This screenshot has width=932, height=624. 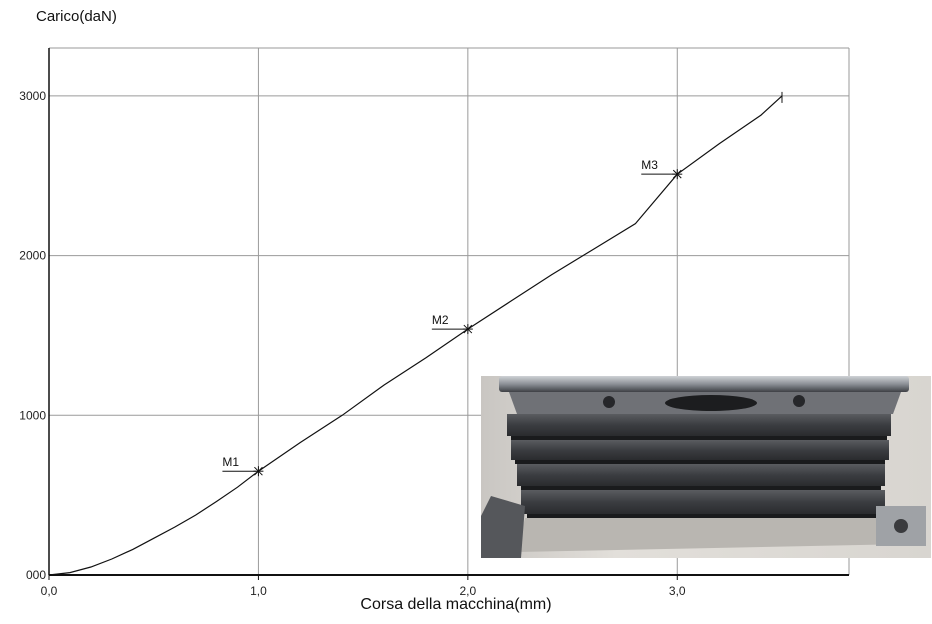 What do you see at coordinates (32, 256) in the screenshot?
I see `y-tick-label-2: 2000` at bounding box center [32, 256].